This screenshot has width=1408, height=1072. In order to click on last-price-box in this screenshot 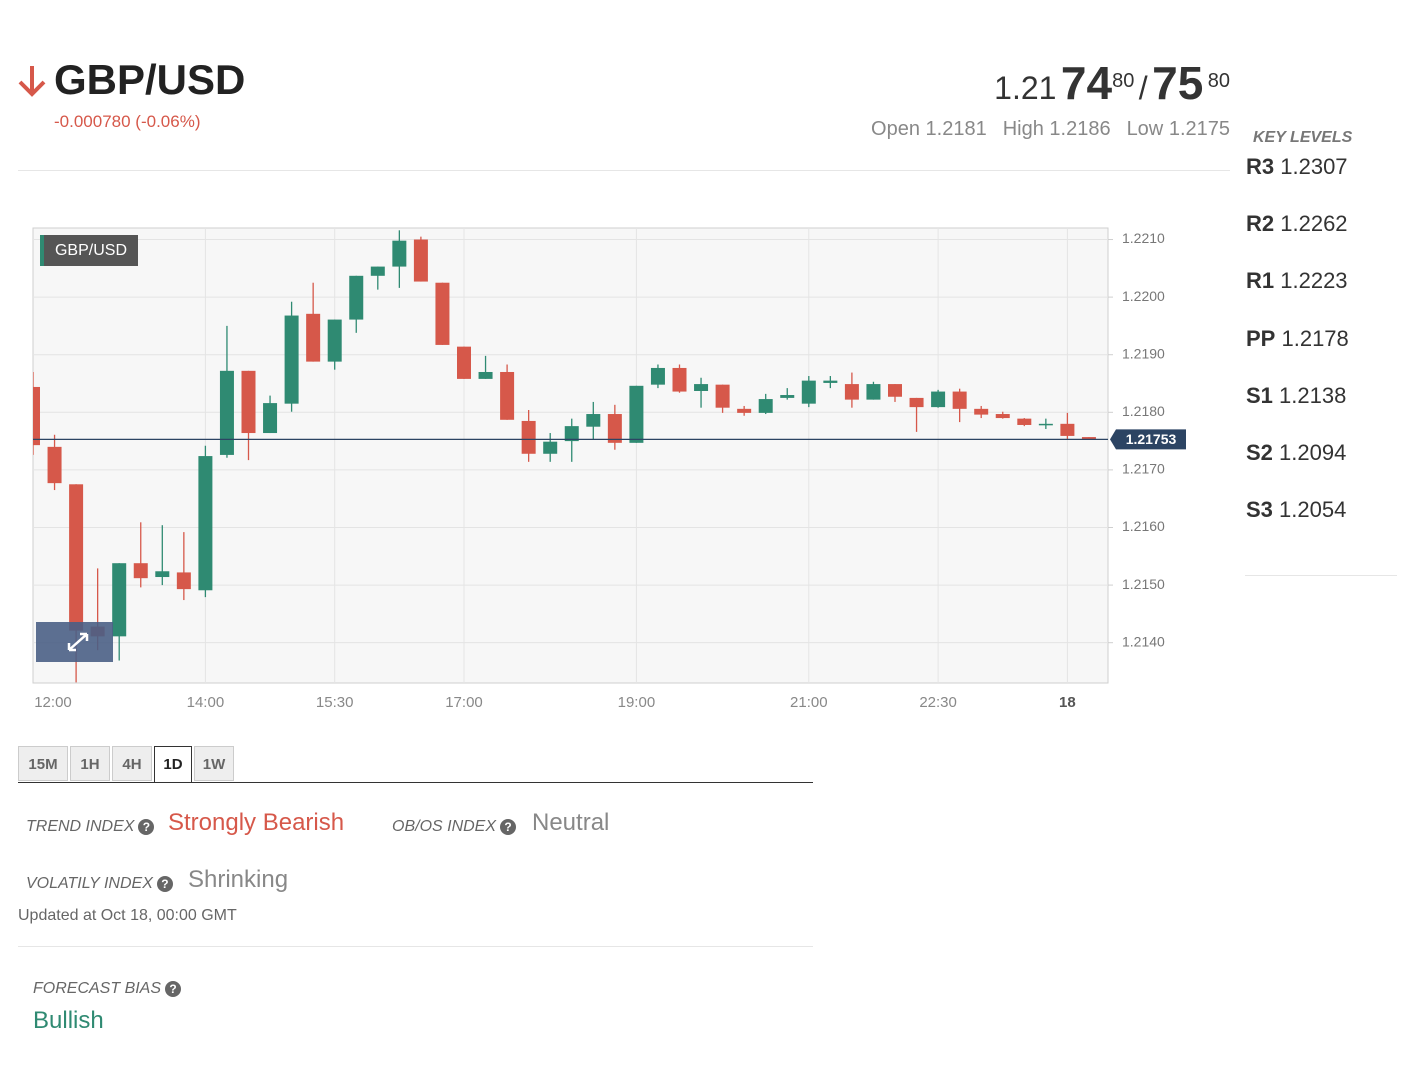, I will do `click(1148, 439)`.